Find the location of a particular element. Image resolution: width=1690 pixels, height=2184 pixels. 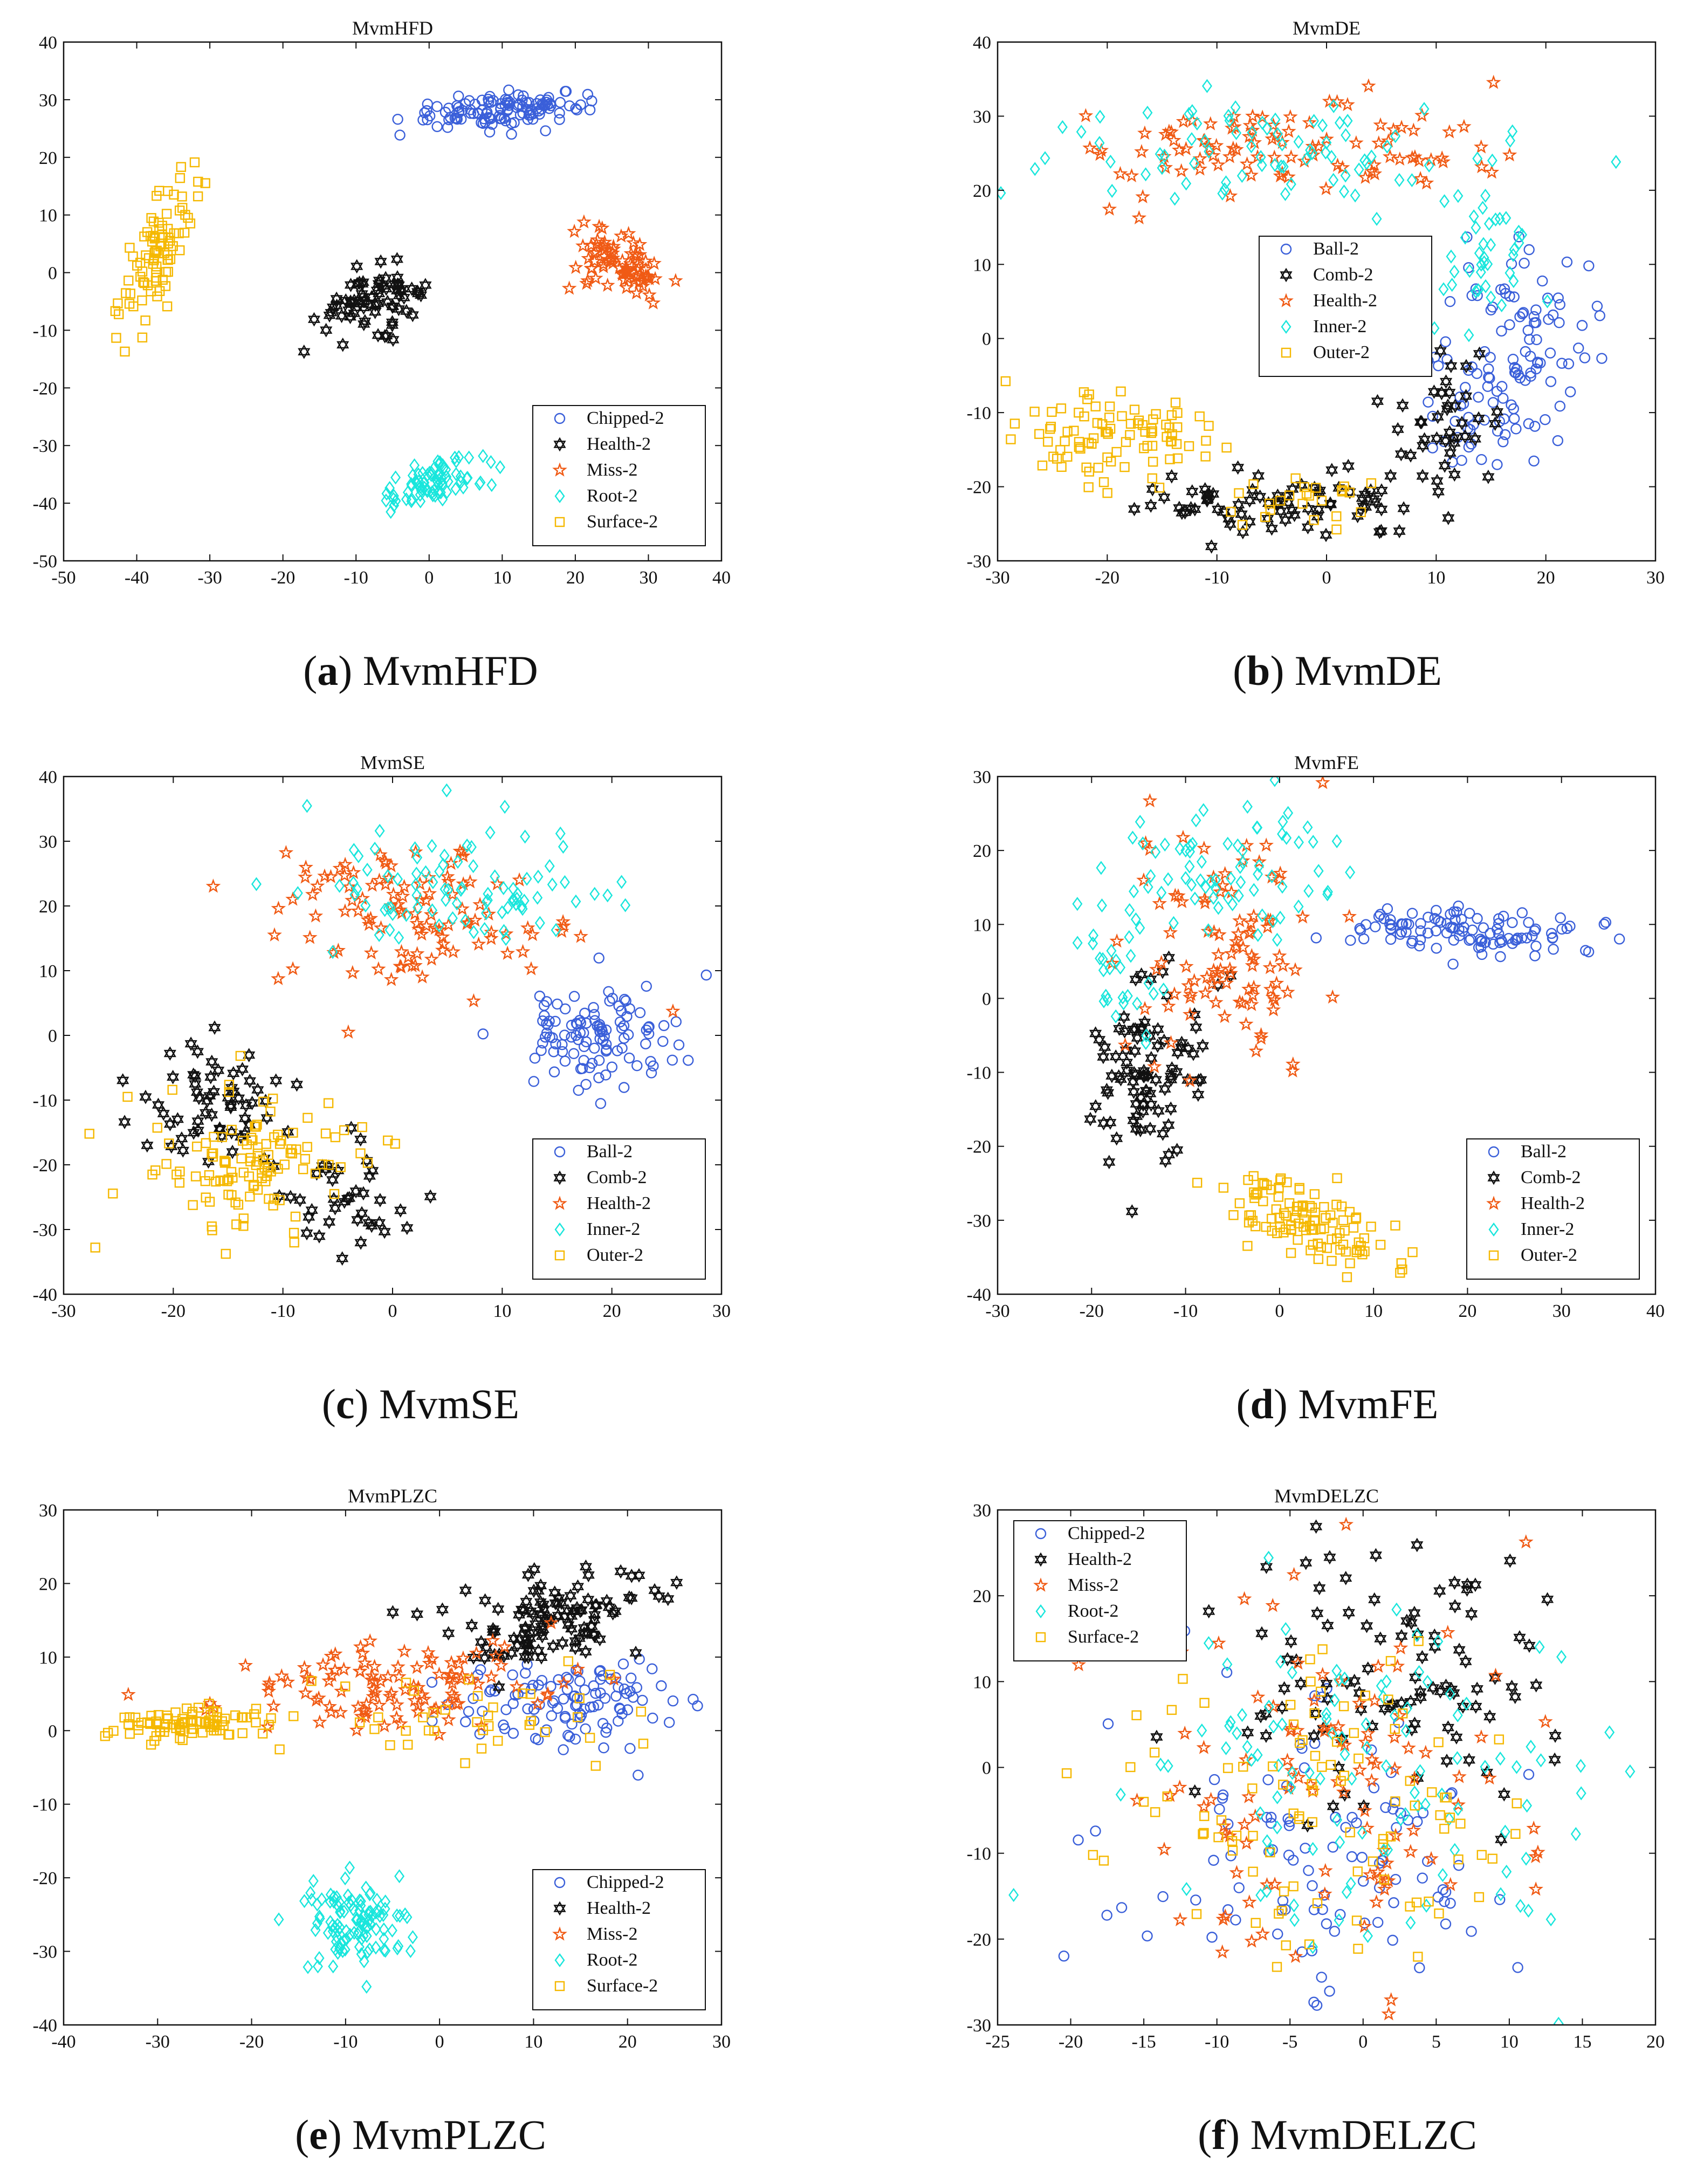

x-tick-label: -20 is located at coordinates (283, 578).